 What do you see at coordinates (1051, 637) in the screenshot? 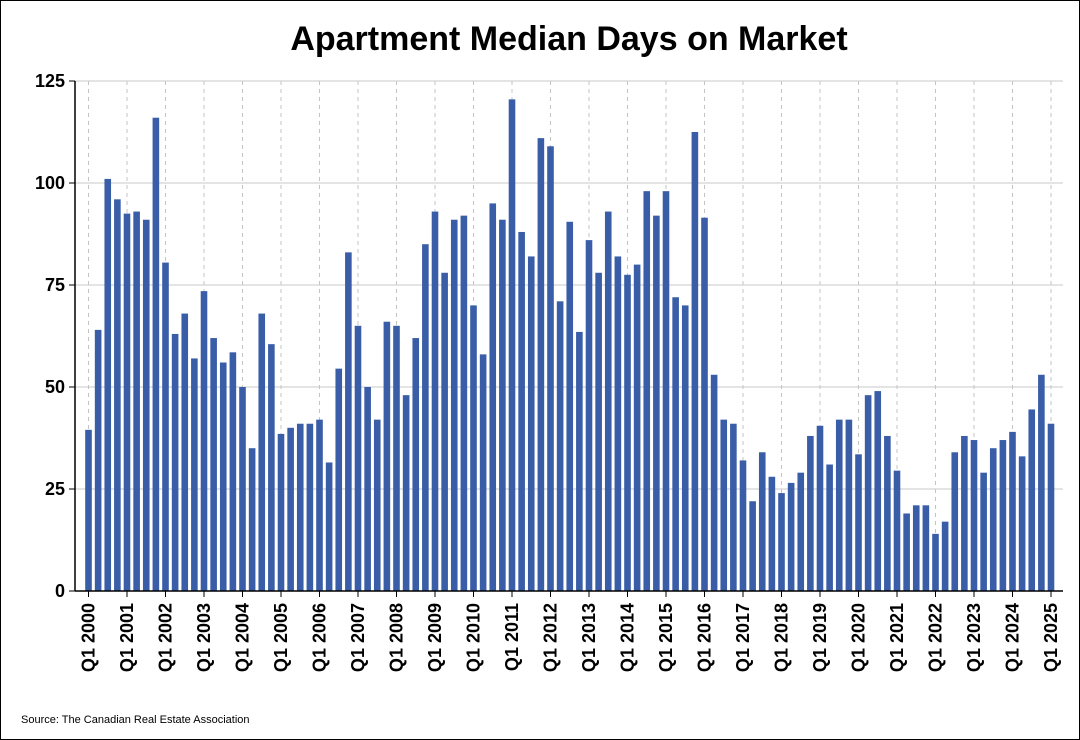
I see `x-tick-label: Q1 2025` at bounding box center [1051, 637].